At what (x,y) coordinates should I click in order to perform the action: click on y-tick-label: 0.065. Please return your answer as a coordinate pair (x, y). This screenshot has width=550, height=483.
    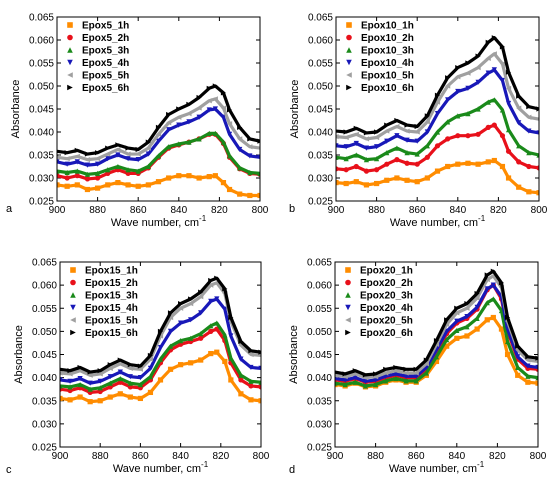
    Looking at the image, I should click on (319, 263).